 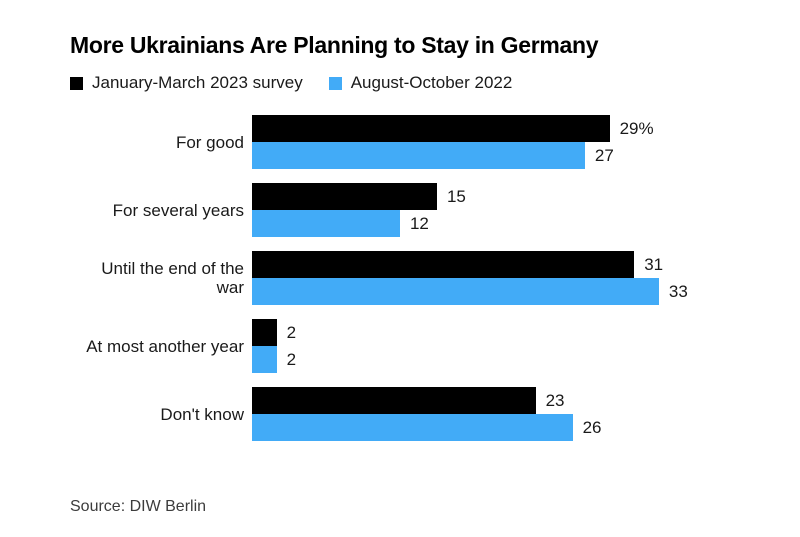 I want to click on legend-label: August-October 2022, so click(x=431, y=83).